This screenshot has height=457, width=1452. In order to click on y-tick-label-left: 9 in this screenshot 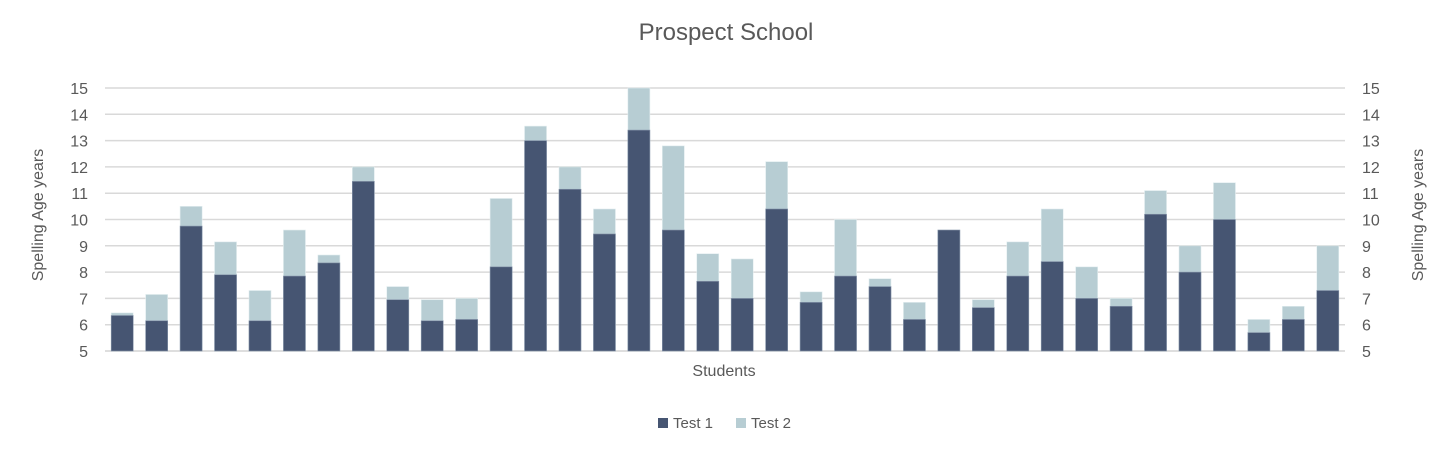, I will do `click(83, 247)`.